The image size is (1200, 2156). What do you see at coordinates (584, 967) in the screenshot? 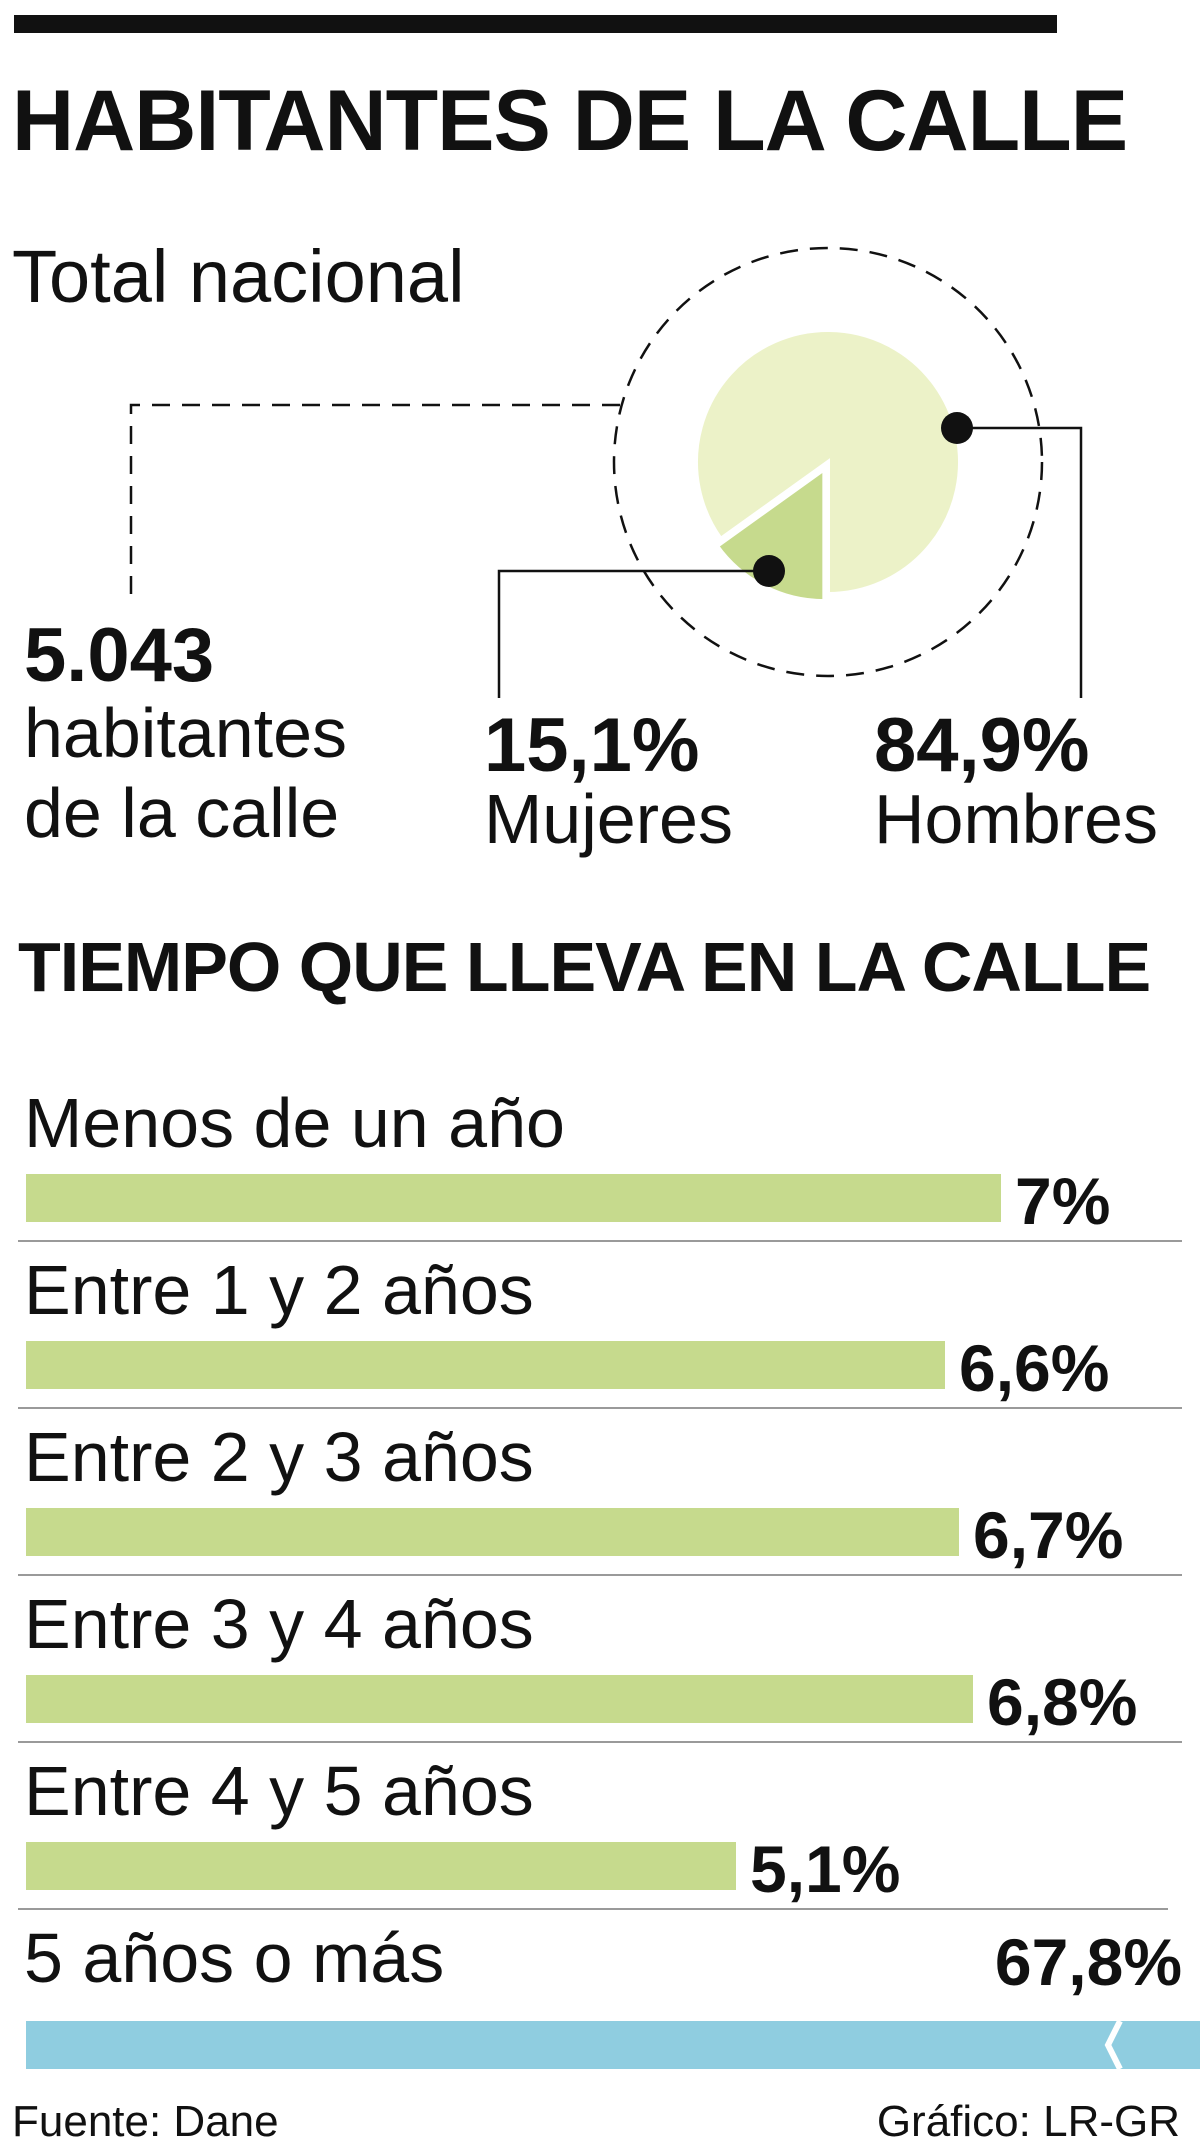
I see `section-title: TIEMPO QUE LLEVA EN LA CALLE` at bounding box center [584, 967].